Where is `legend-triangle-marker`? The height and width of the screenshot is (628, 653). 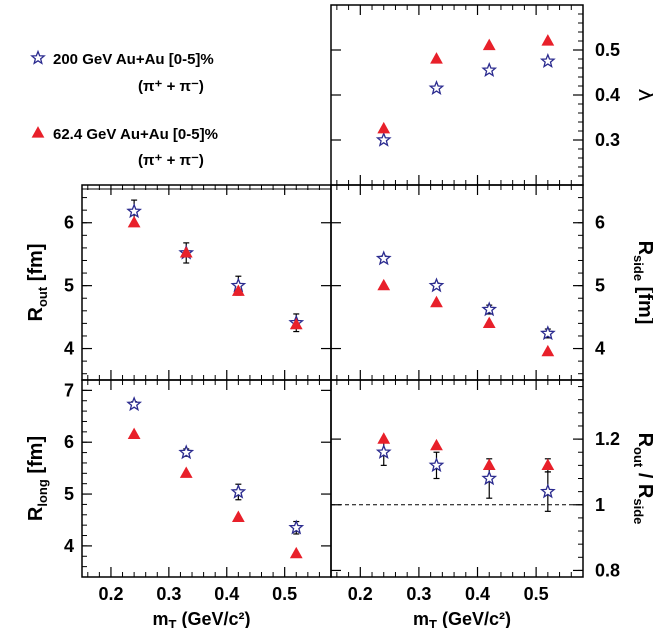
legend-triangle-marker is located at coordinates (38, 132).